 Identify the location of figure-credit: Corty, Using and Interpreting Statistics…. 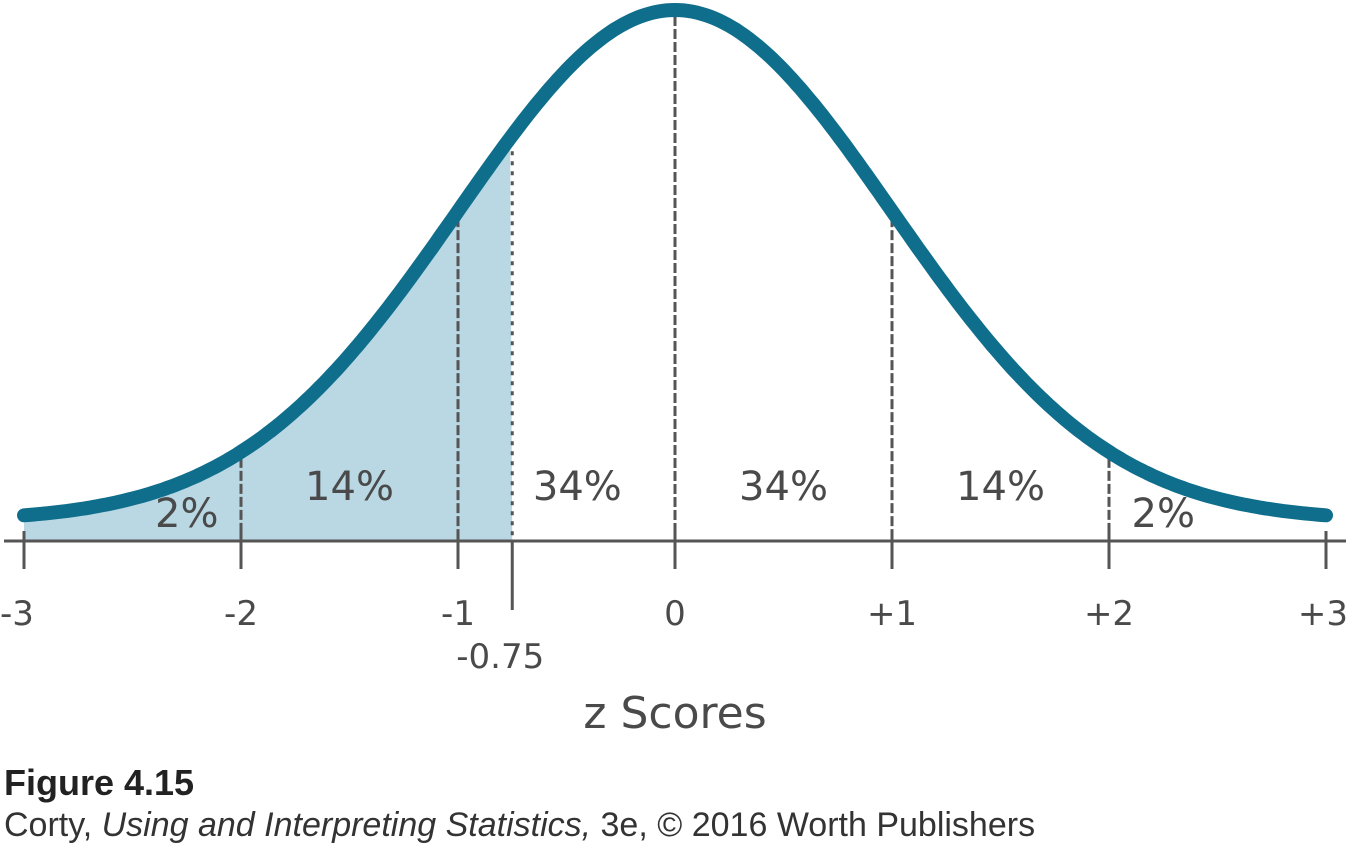
(519, 825).